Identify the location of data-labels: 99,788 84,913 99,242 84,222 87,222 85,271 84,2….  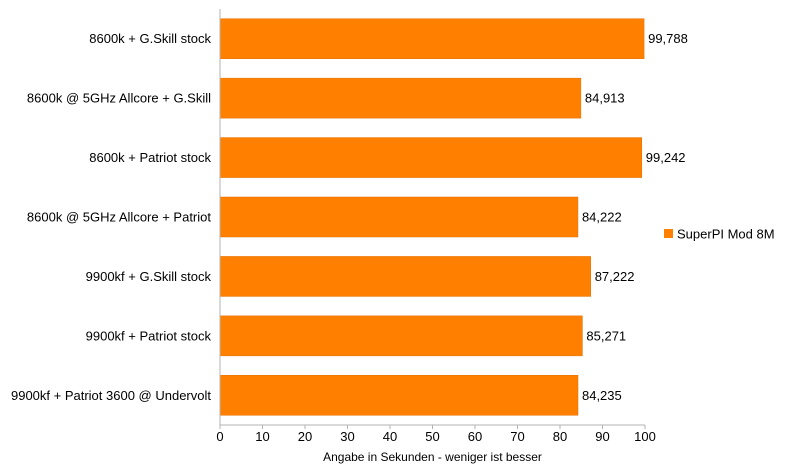
(635, 217).